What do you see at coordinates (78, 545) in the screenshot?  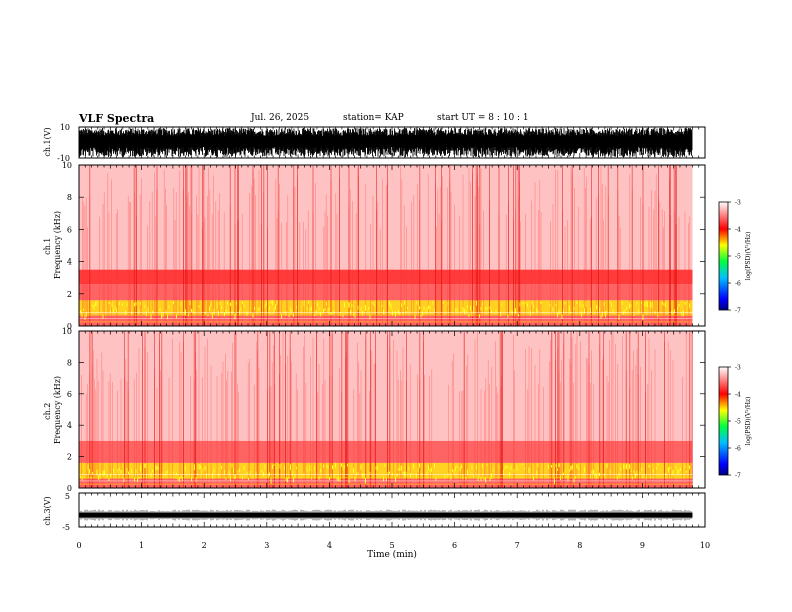 I see `x-tick-label: 0` at bounding box center [78, 545].